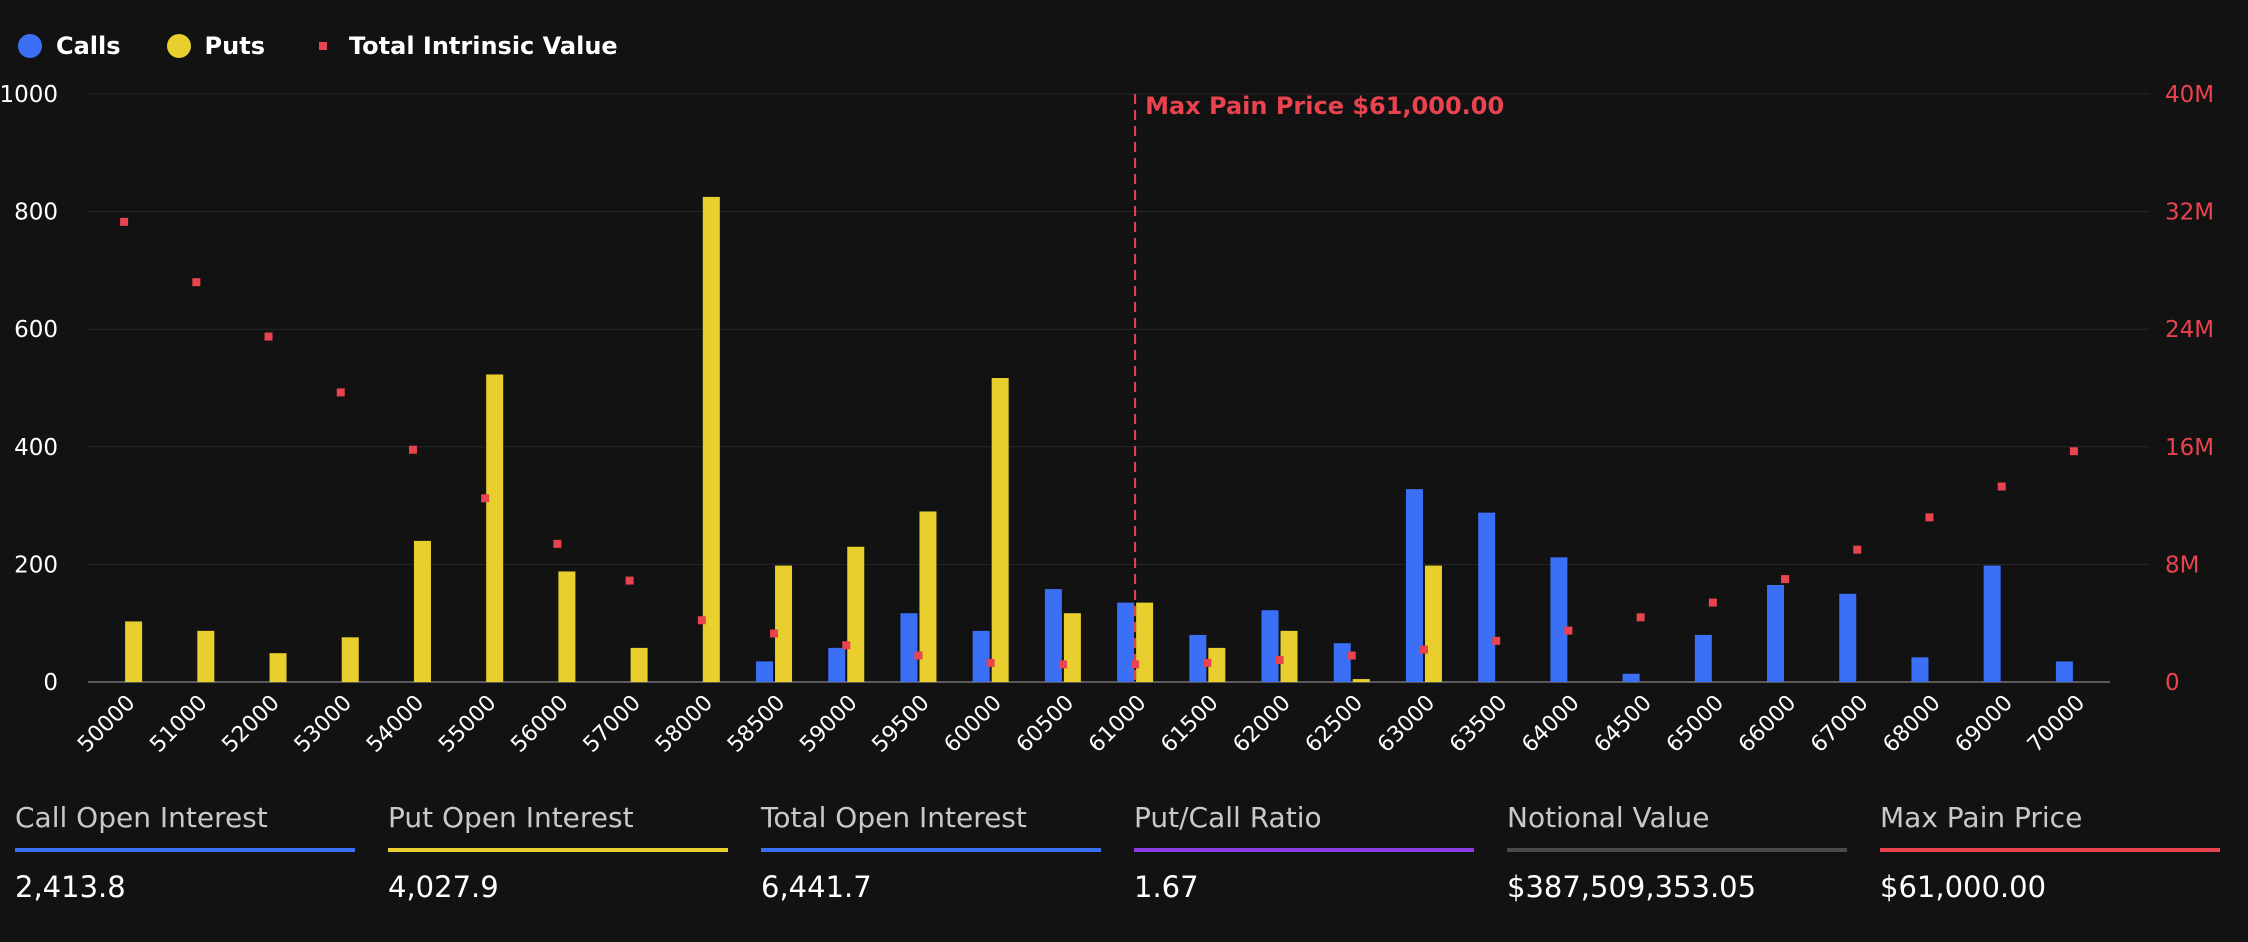 The image size is (2248, 942). I want to click on stat-label: Put/Call Ratio, so click(1228, 817).